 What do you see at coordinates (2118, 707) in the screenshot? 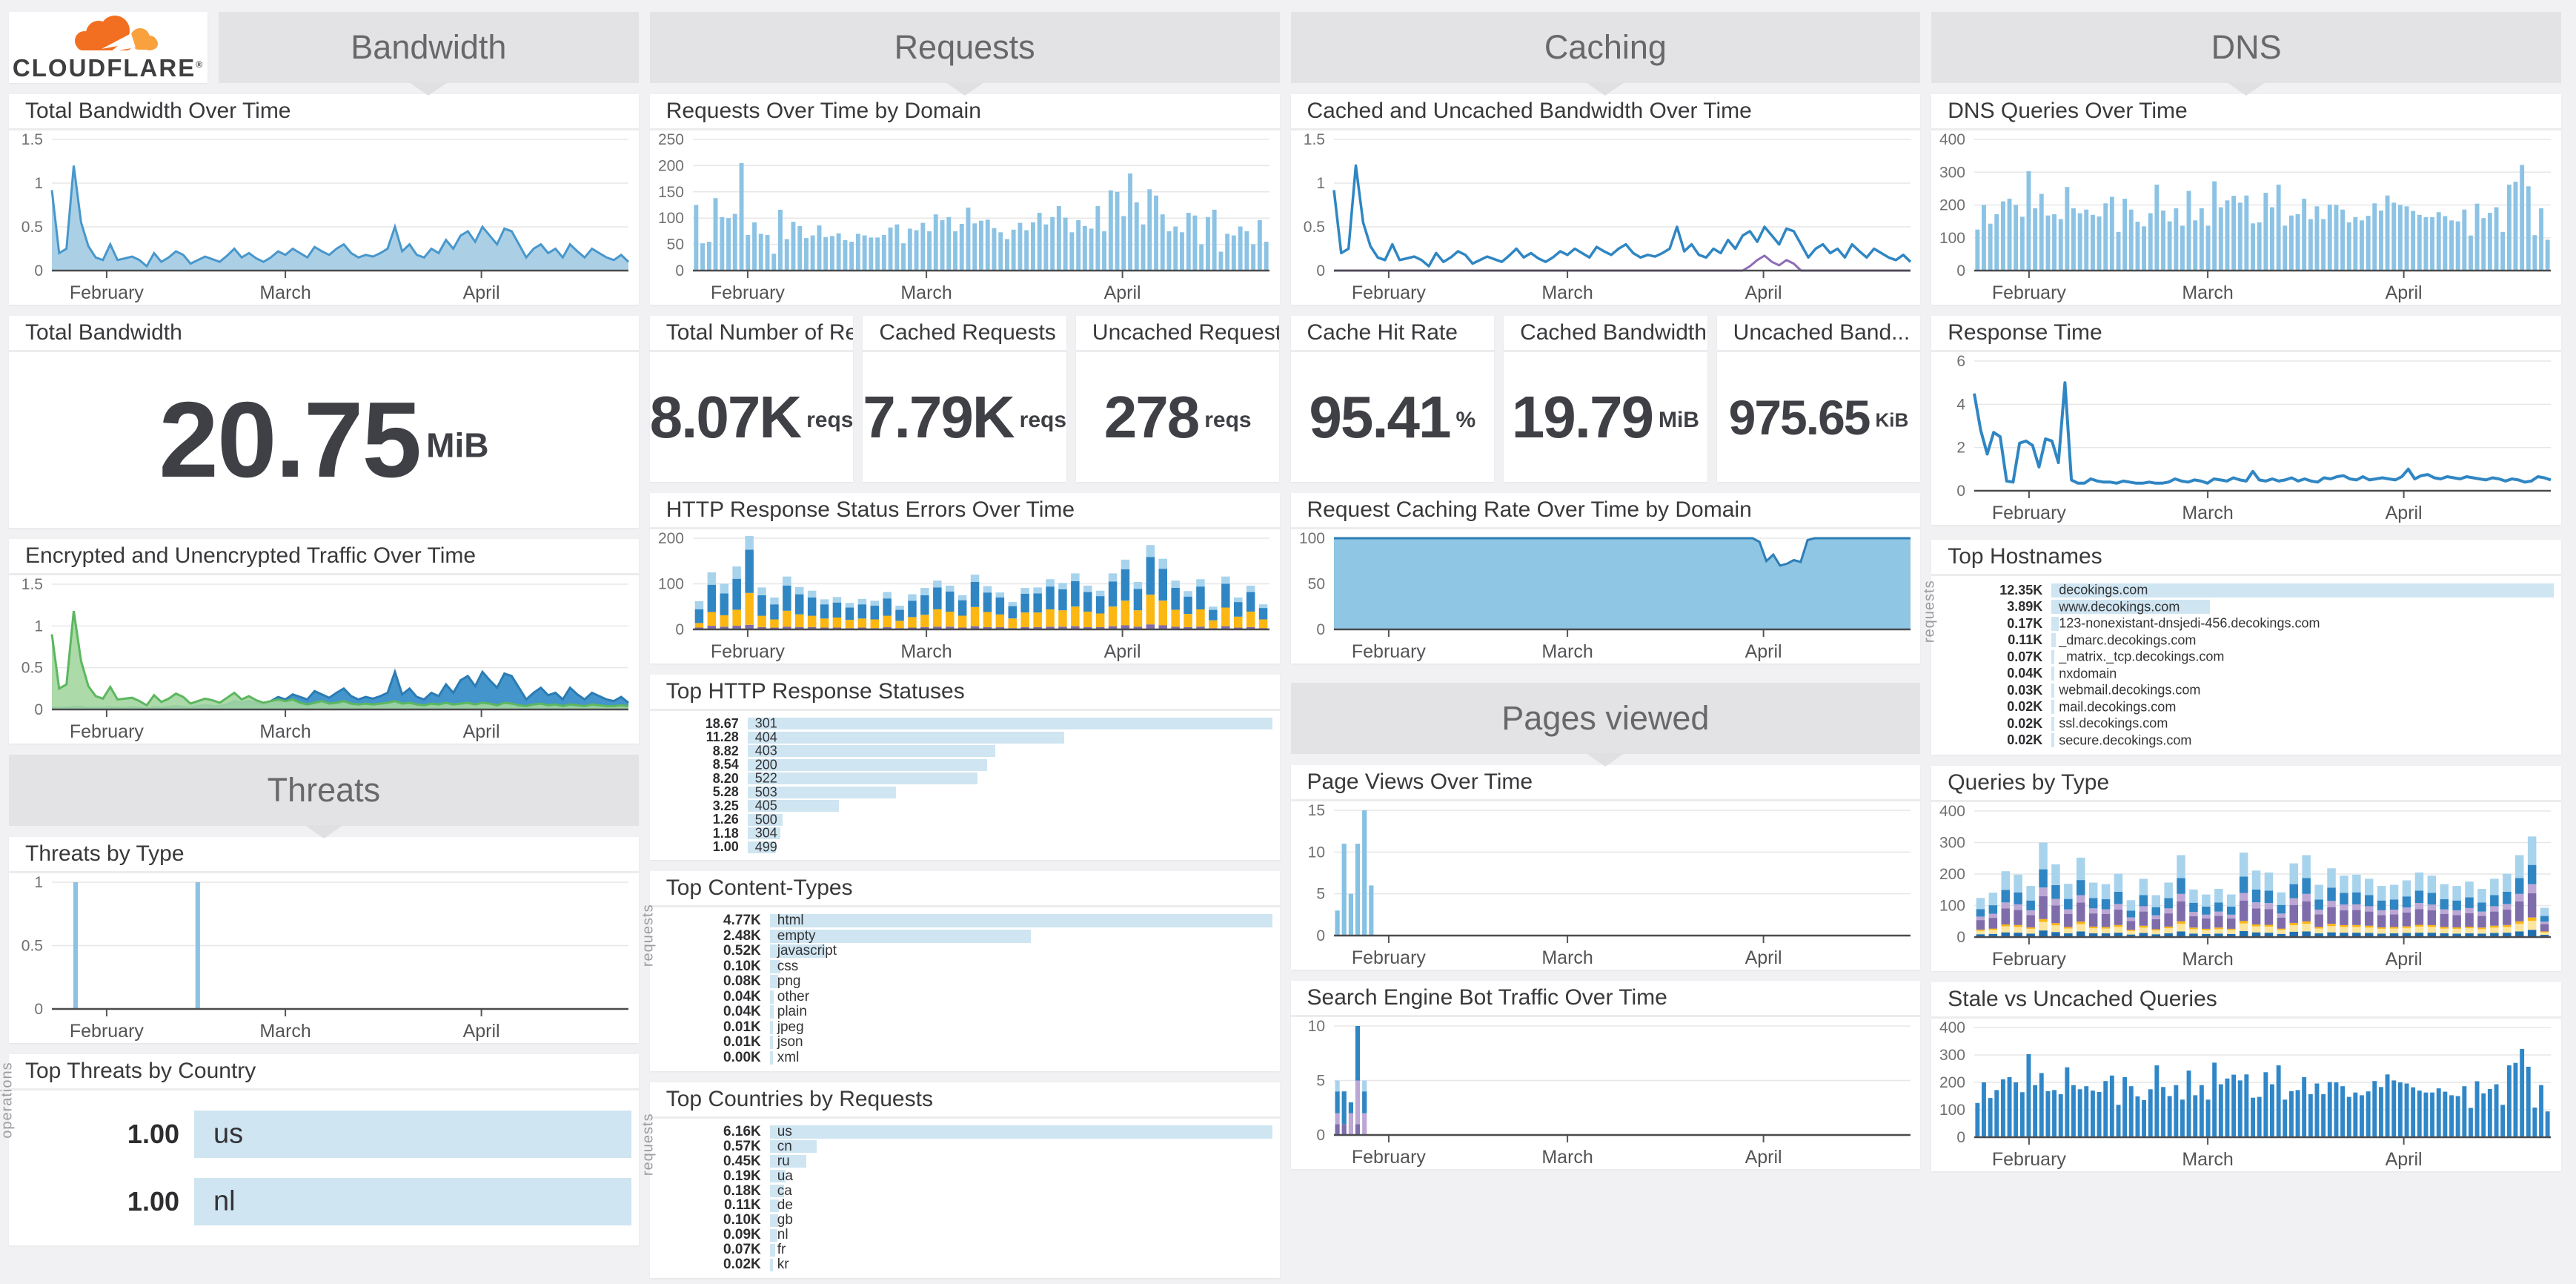
I see `list-item-label: mail.decokings.com` at bounding box center [2118, 707].